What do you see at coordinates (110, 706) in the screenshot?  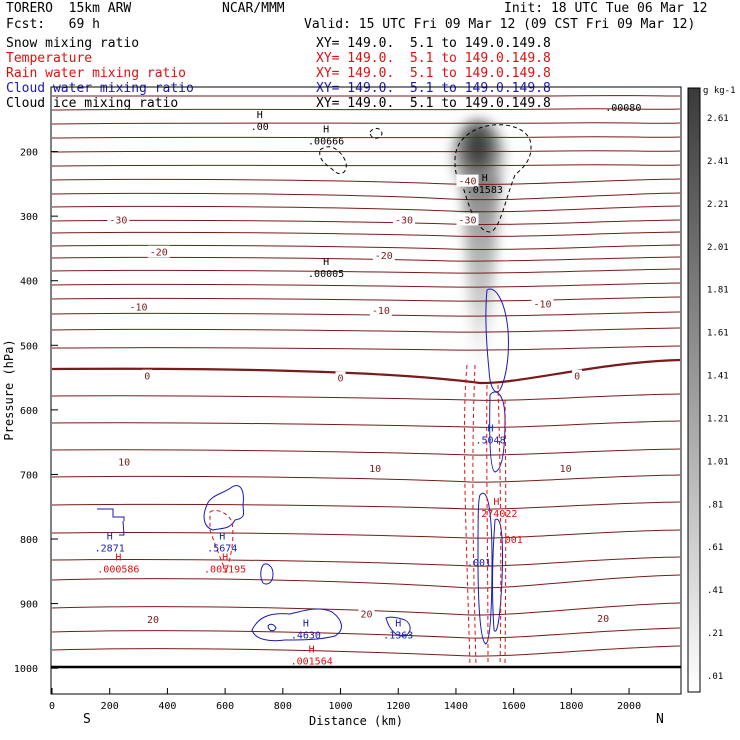 I see `x-tick-label: 200` at bounding box center [110, 706].